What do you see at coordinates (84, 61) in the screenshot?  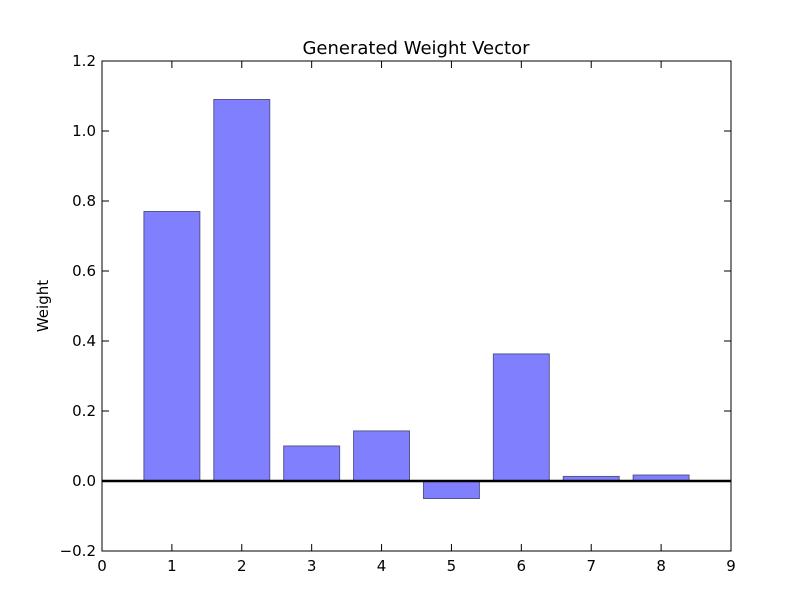 I see `y-tick-label: 1.2` at bounding box center [84, 61].